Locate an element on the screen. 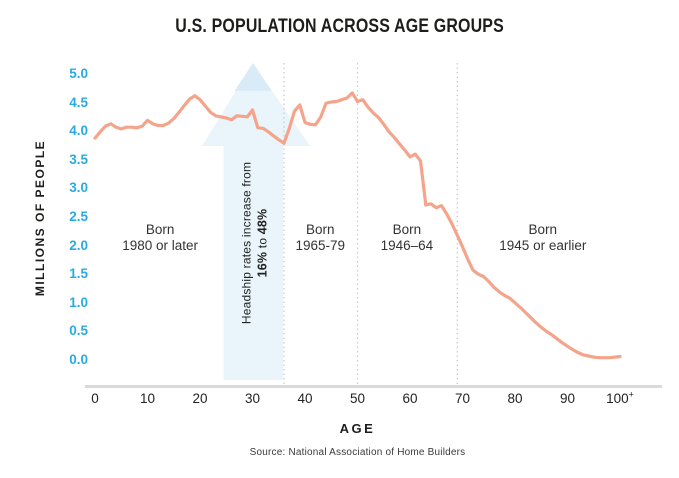 This screenshot has height=478, width=679. annotation-bold-value: 16% is located at coordinates (262, 264).